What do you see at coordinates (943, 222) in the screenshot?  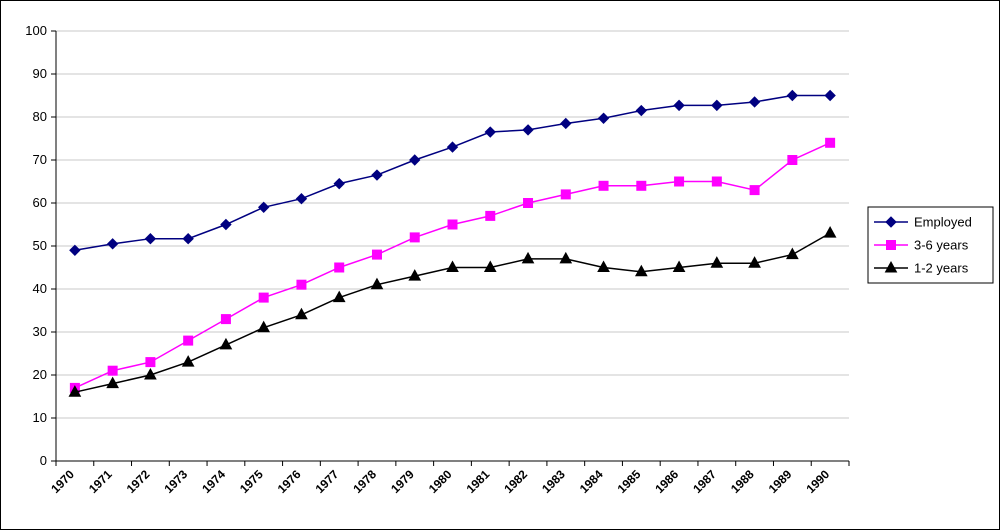 I see `legend-label: Employed` at bounding box center [943, 222].